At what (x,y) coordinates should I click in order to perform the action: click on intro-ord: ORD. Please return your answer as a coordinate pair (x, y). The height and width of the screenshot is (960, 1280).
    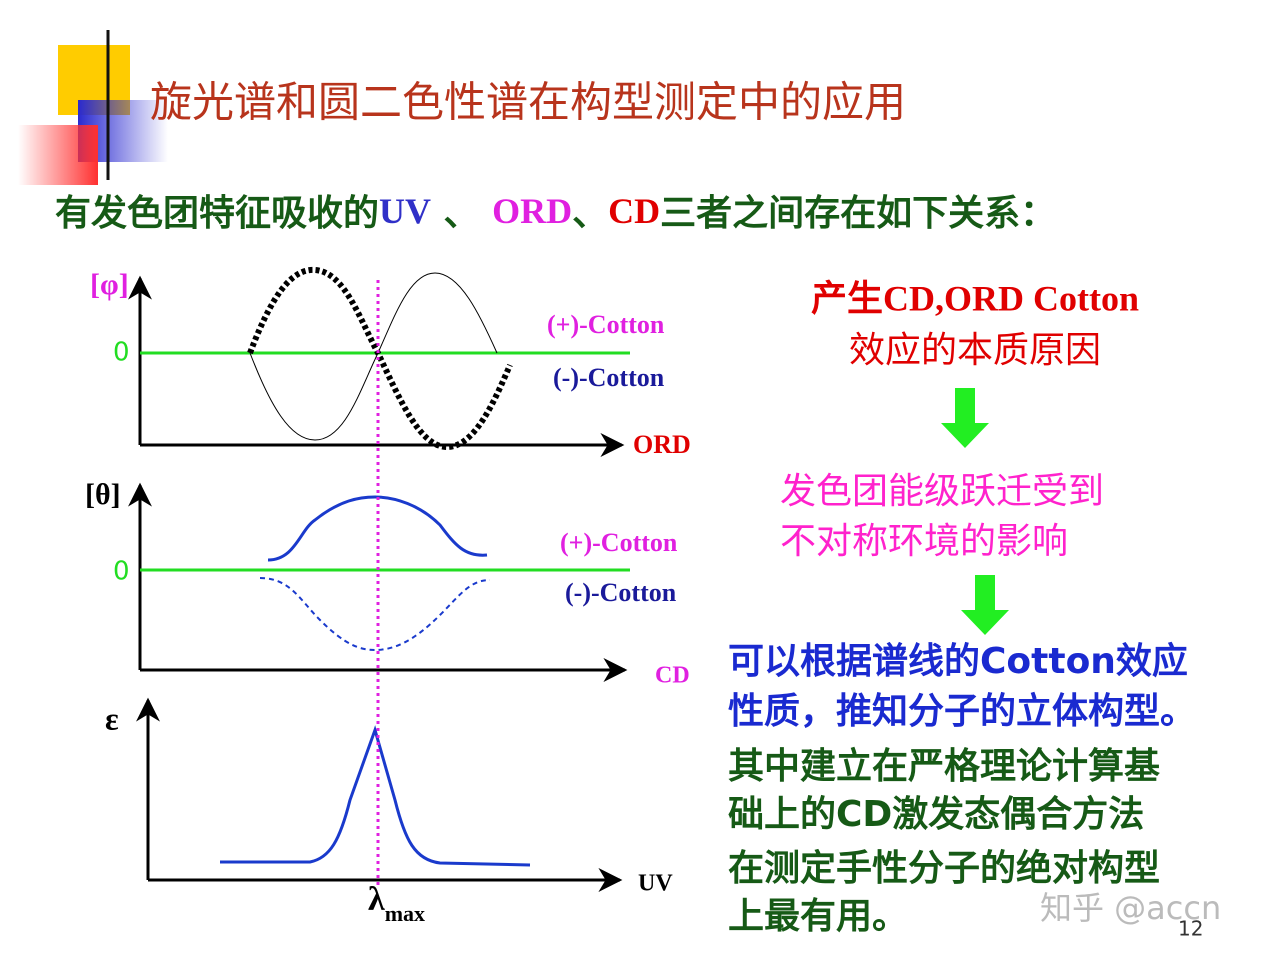
    Looking at the image, I should click on (532, 211).